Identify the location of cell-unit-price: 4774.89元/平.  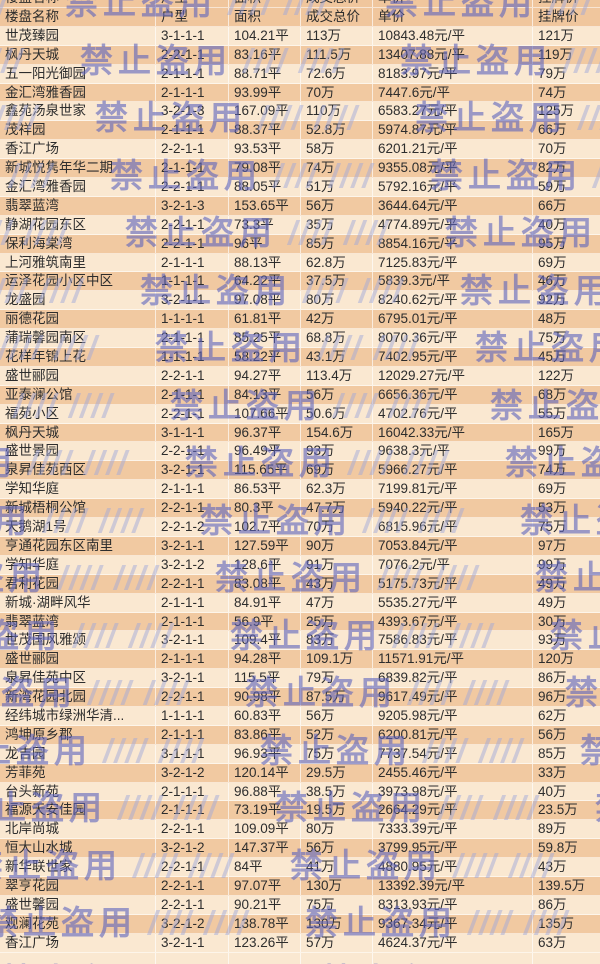
(453, 224).